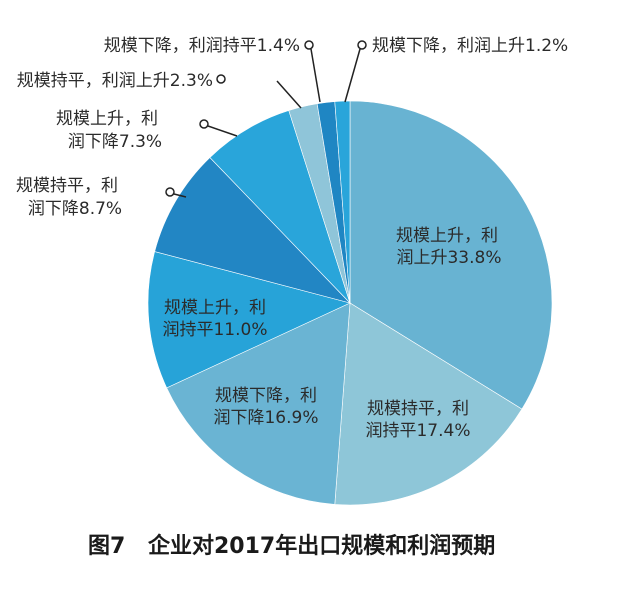 The width and height of the screenshot is (640, 590). I want to click on svg-text: 润下降16.9%, so click(265, 418).